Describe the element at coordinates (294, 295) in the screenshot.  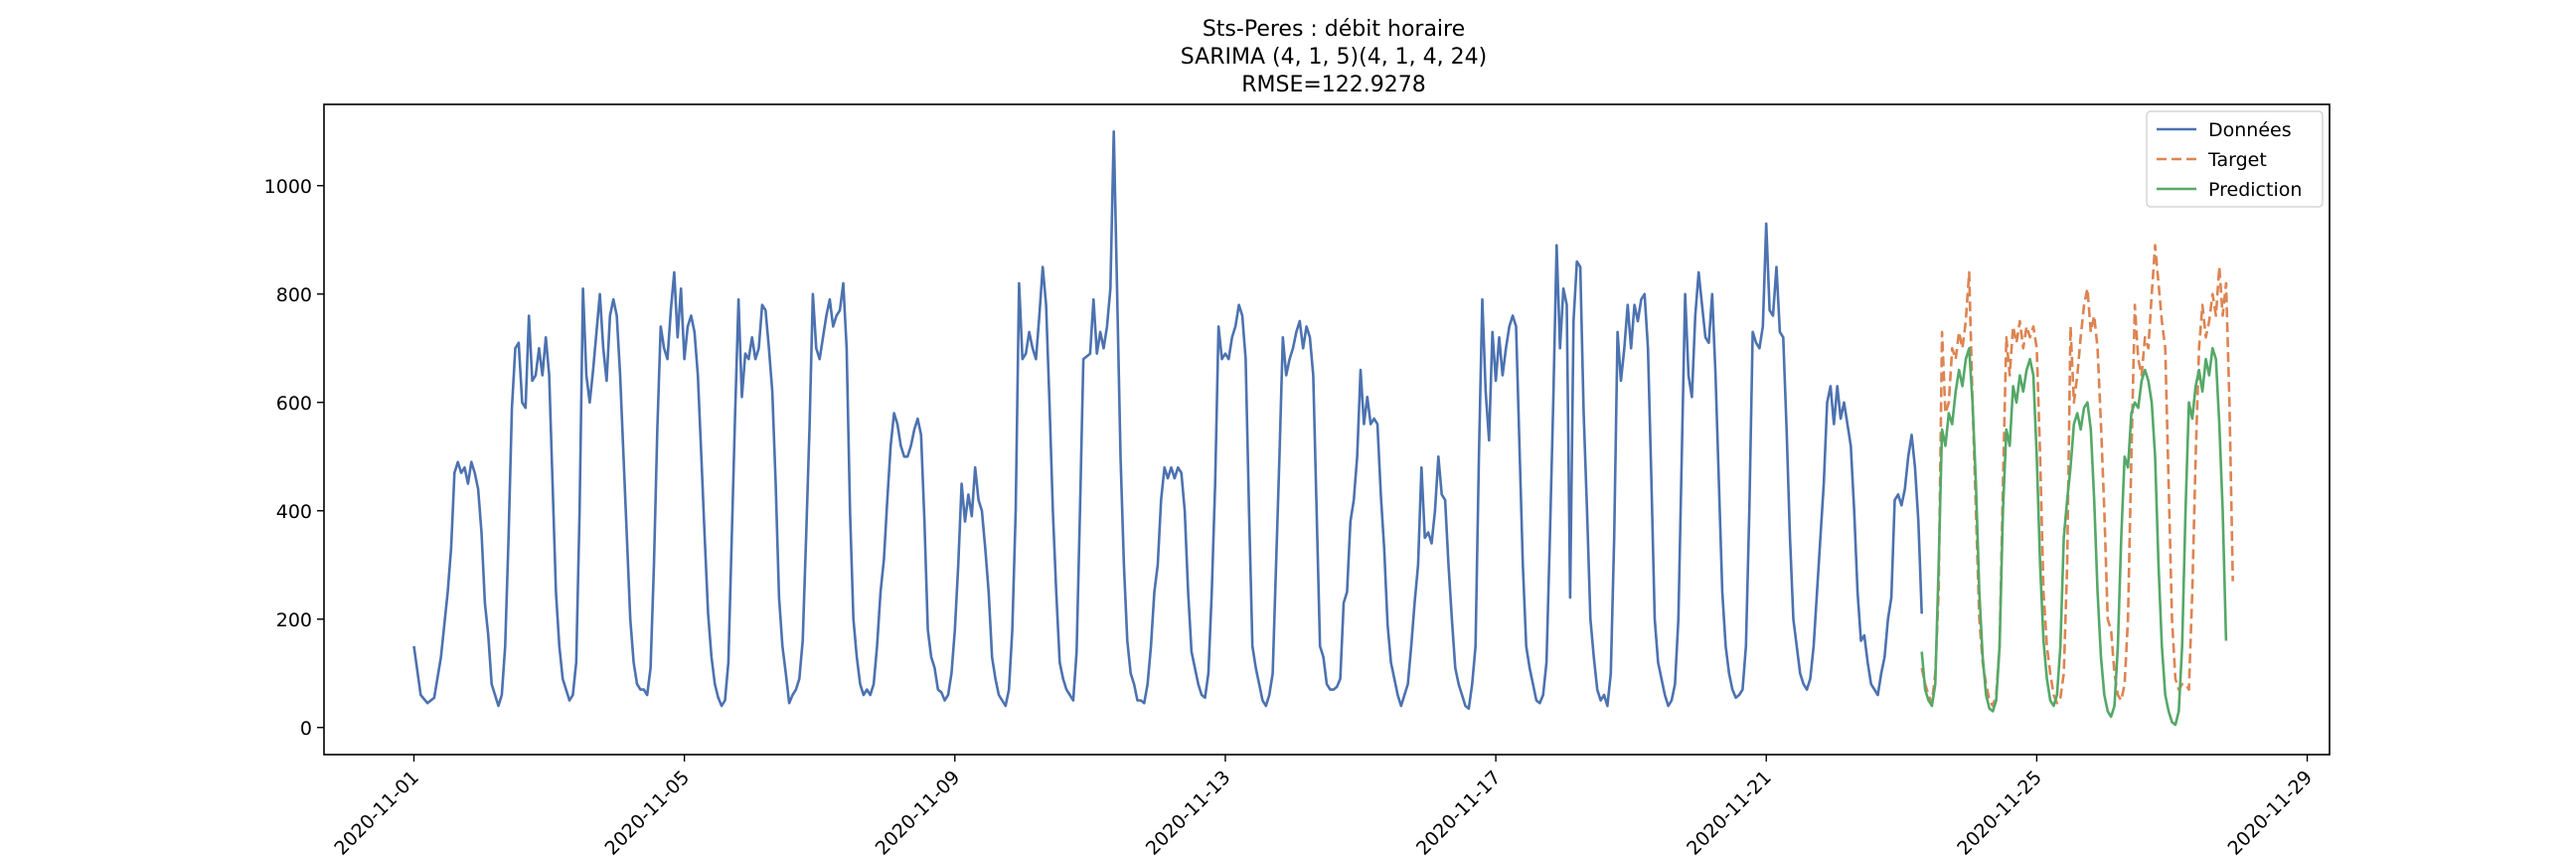
I see `y-tick-label: 800` at that location.